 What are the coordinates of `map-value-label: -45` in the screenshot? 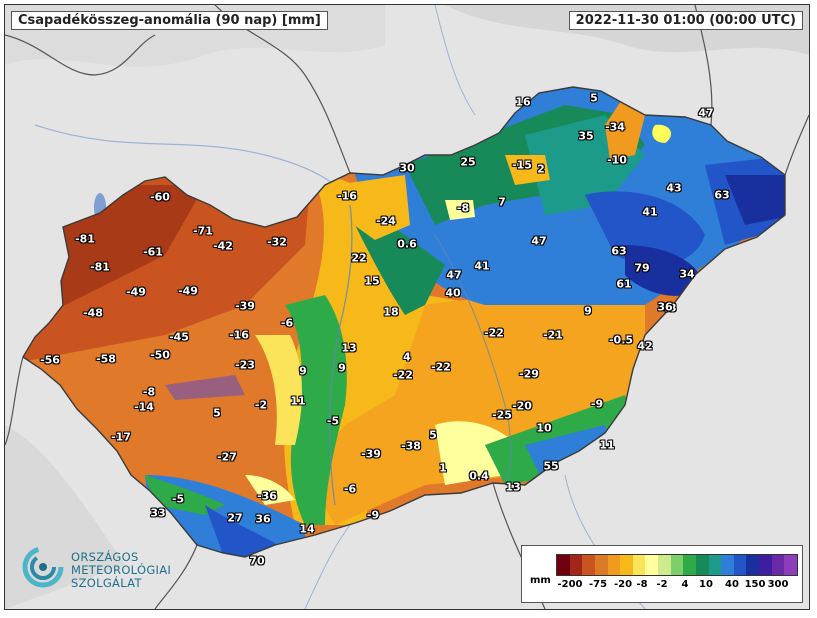 It's located at (179, 337).